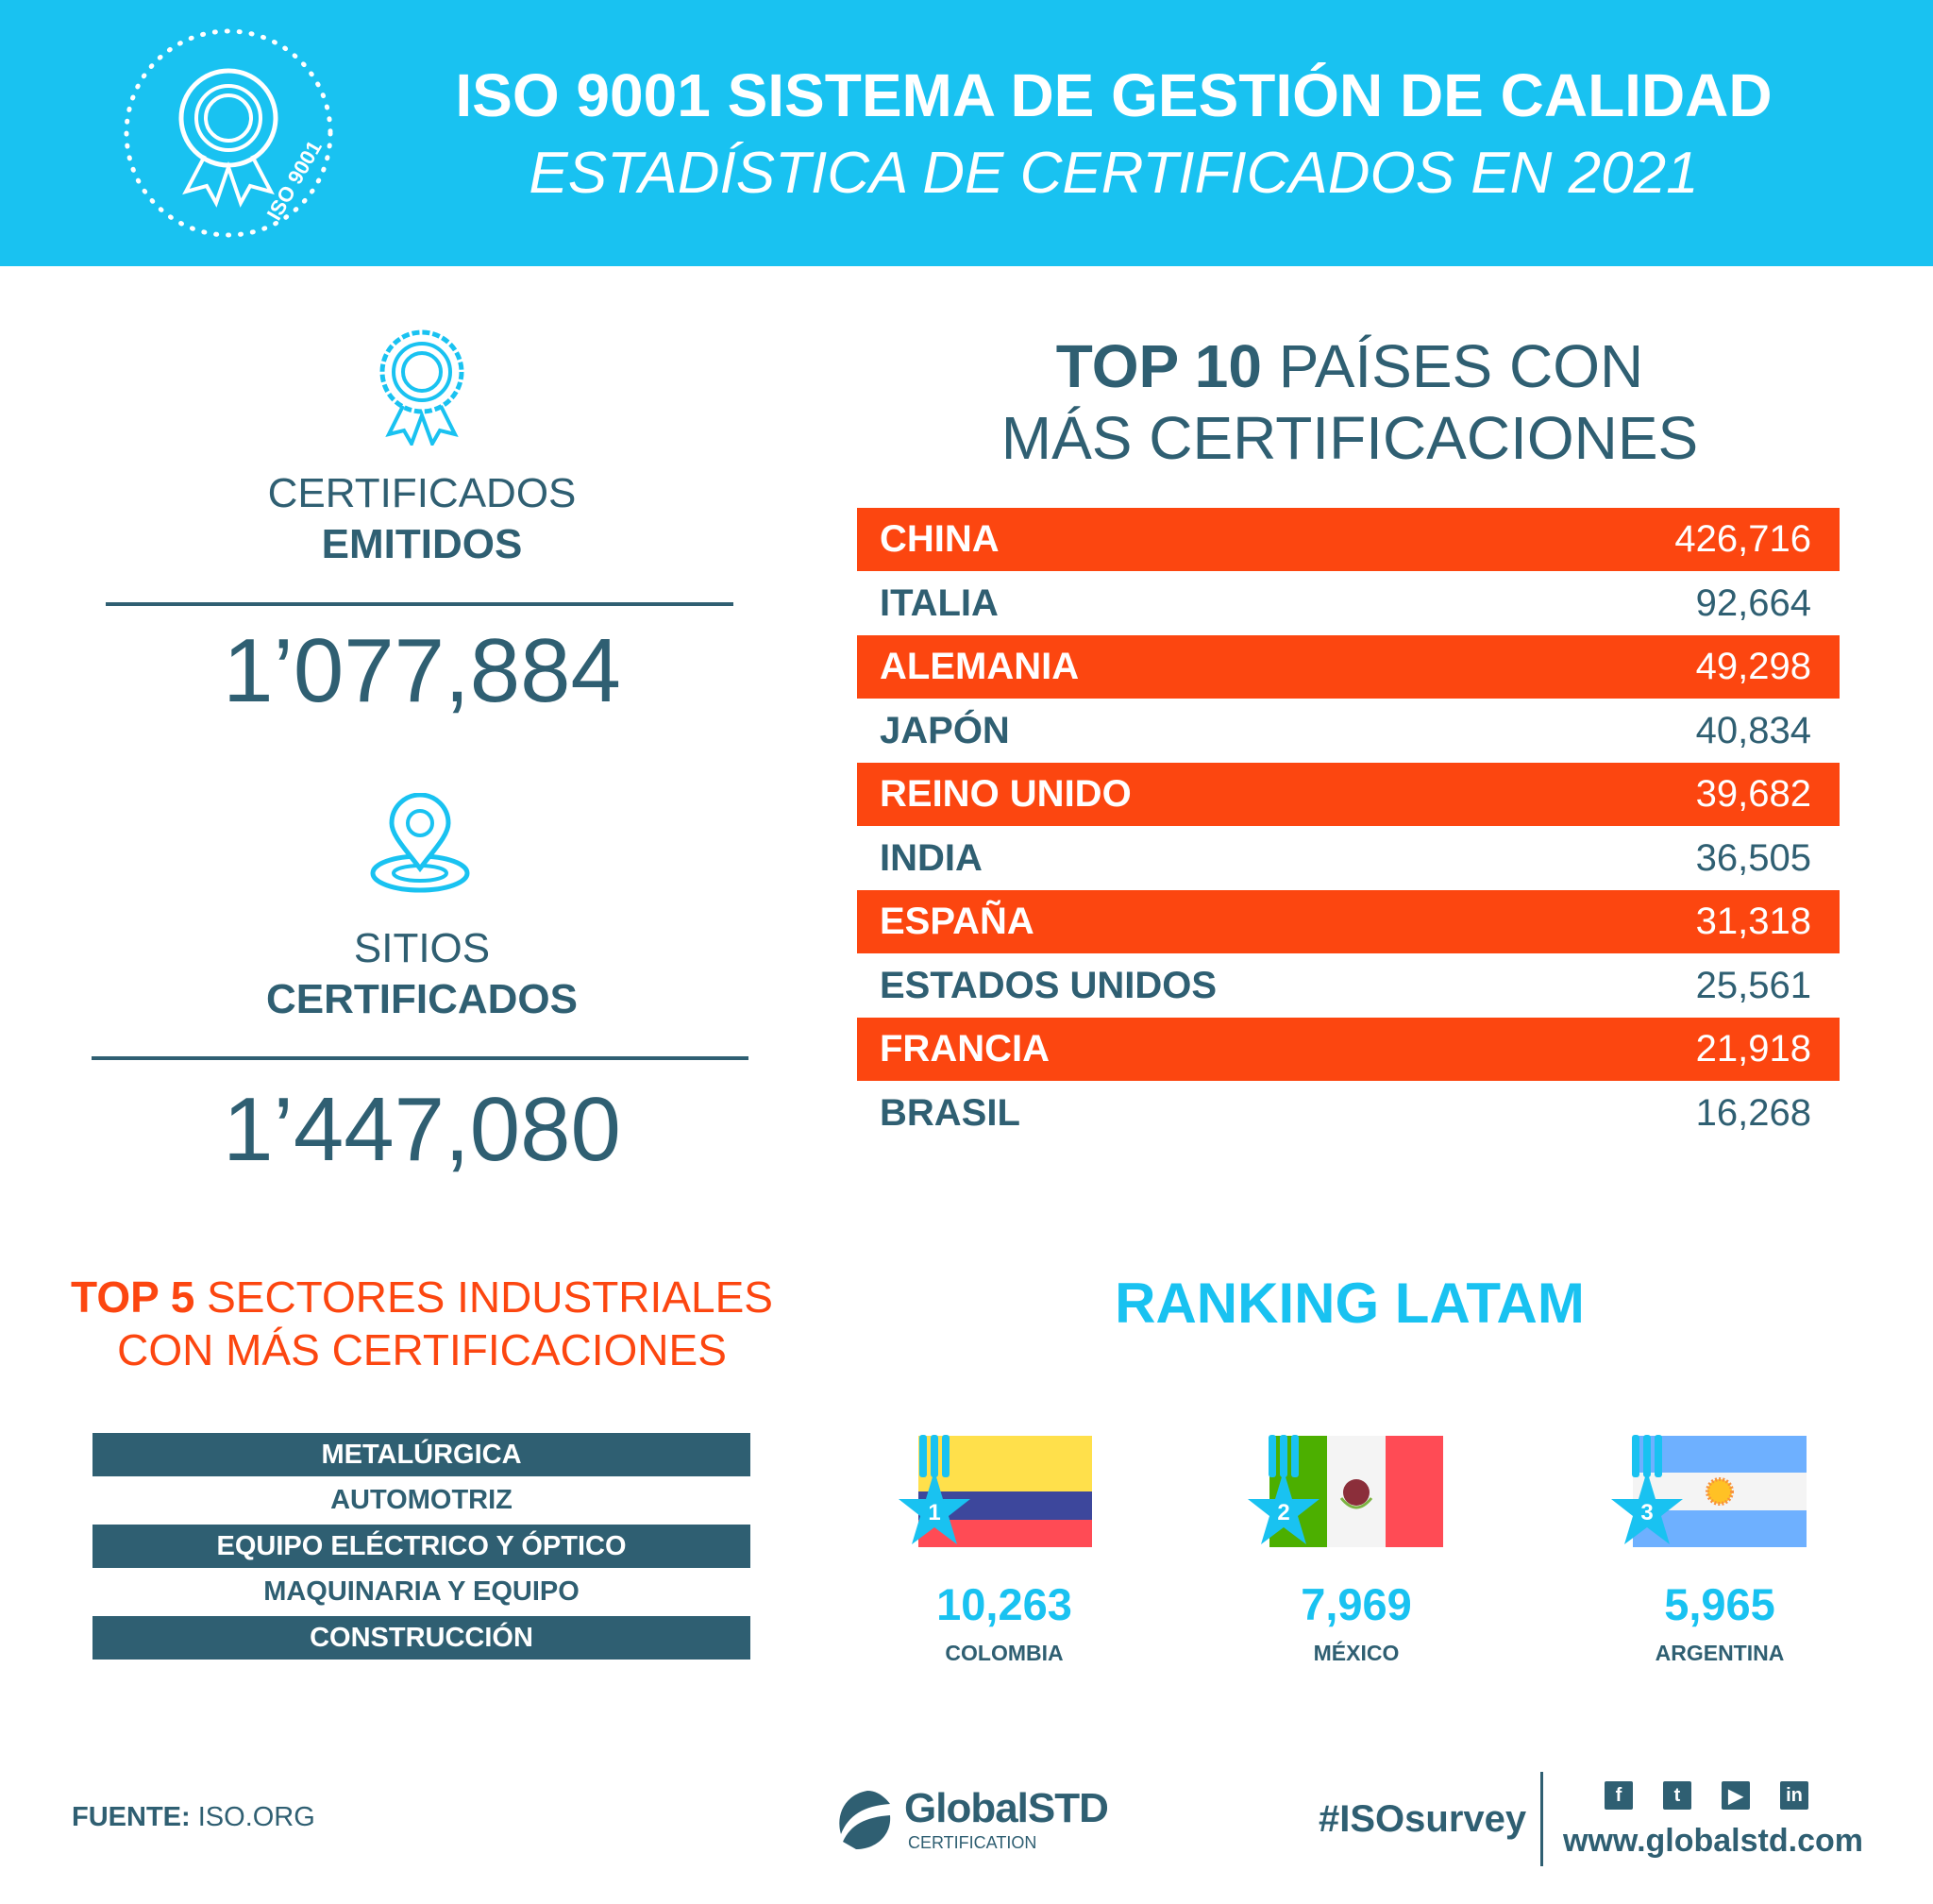  What do you see at coordinates (1004, 1653) in the screenshot?
I see `latam-country: COLOMBIA` at bounding box center [1004, 1653].